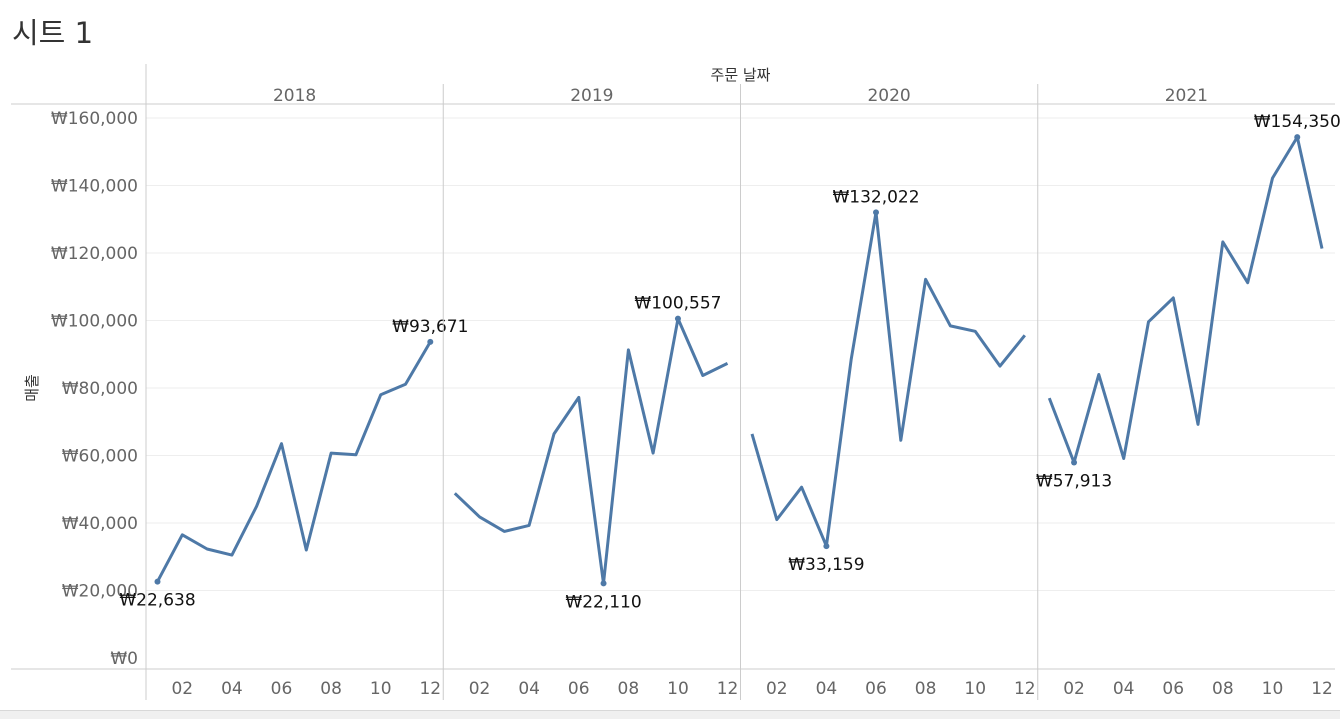  I want to click on y-tick-label: ₩60,000, so click(100, 457).